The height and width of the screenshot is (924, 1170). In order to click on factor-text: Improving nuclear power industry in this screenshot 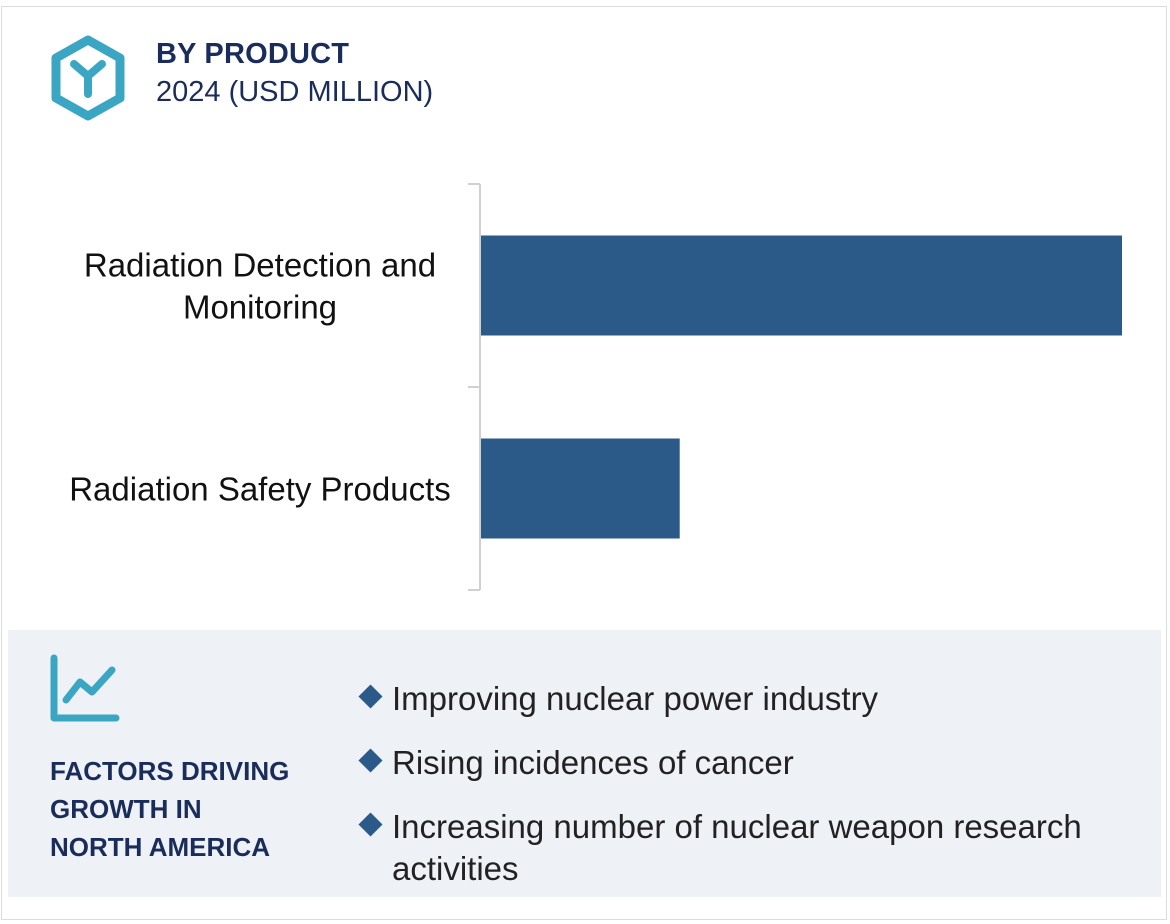, I will do `click(635, 698)`.